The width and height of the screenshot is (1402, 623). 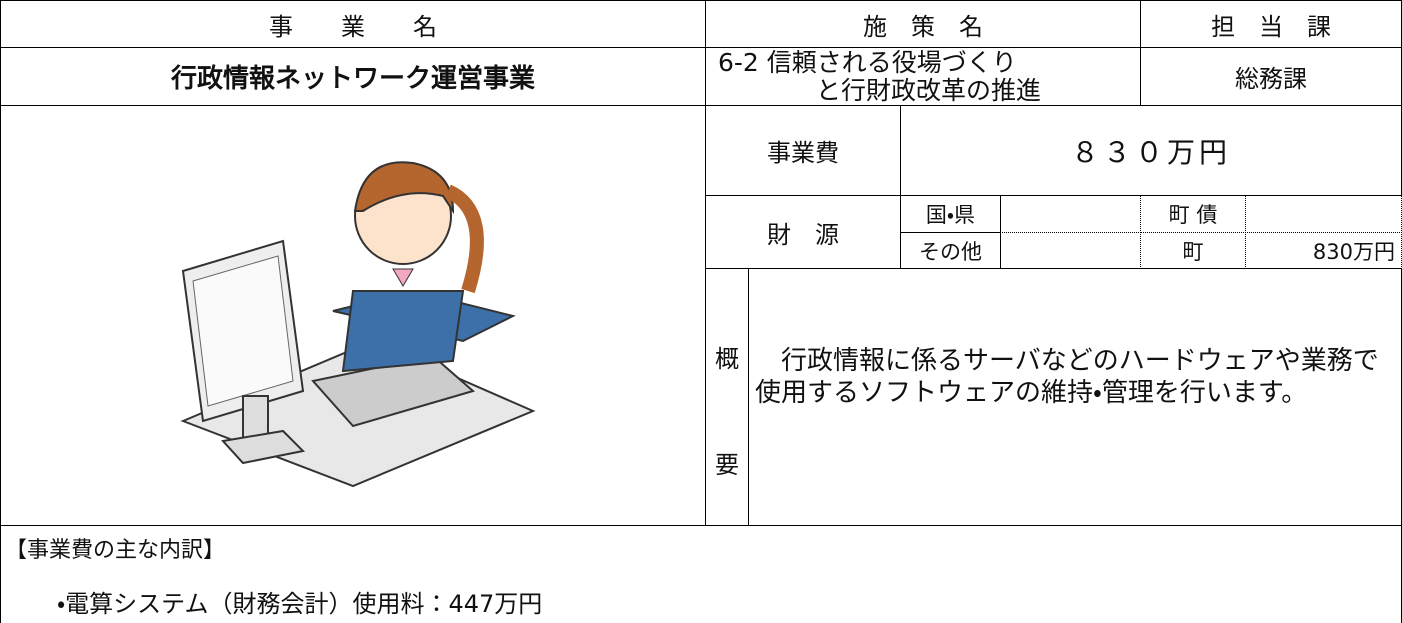 I want to click on project-label: 事 業 名, so click(x=353, y=24).